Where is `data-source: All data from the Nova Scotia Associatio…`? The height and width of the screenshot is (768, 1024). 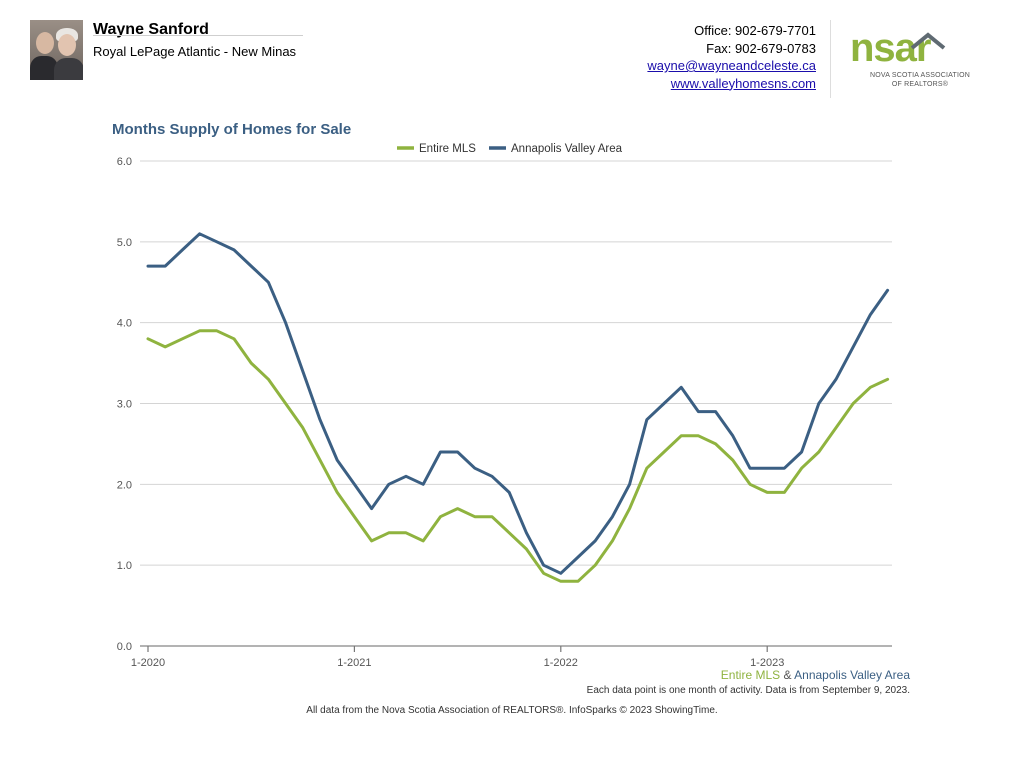 data-source: All data from the Nova Scotia Associatio… is located at coordinates (512, 710).